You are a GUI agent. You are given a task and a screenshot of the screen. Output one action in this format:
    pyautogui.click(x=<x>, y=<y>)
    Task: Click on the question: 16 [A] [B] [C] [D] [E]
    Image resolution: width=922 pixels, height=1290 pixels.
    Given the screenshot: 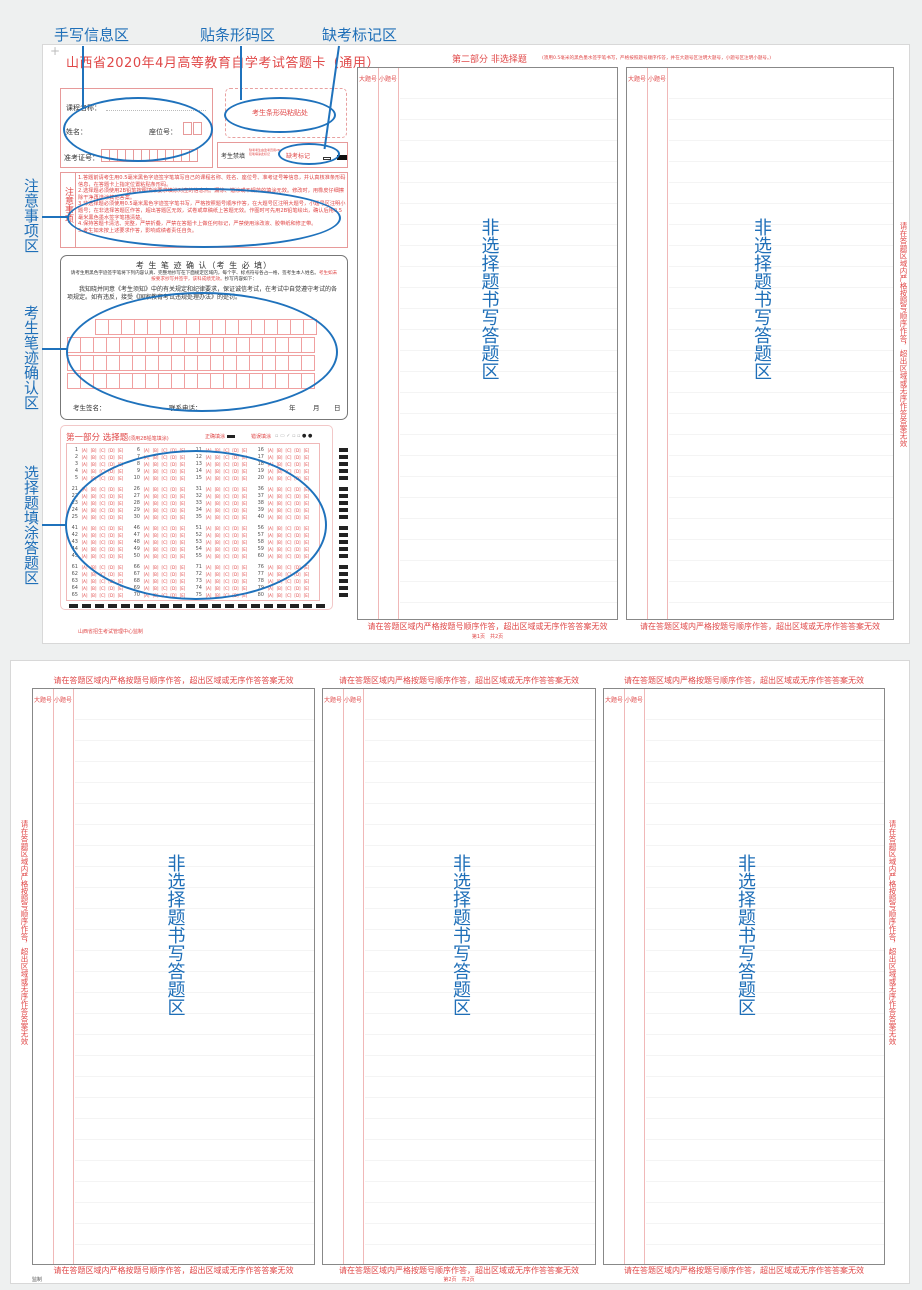 What is the action you would take?
    pyautogui.click(x=286, y=450)
    